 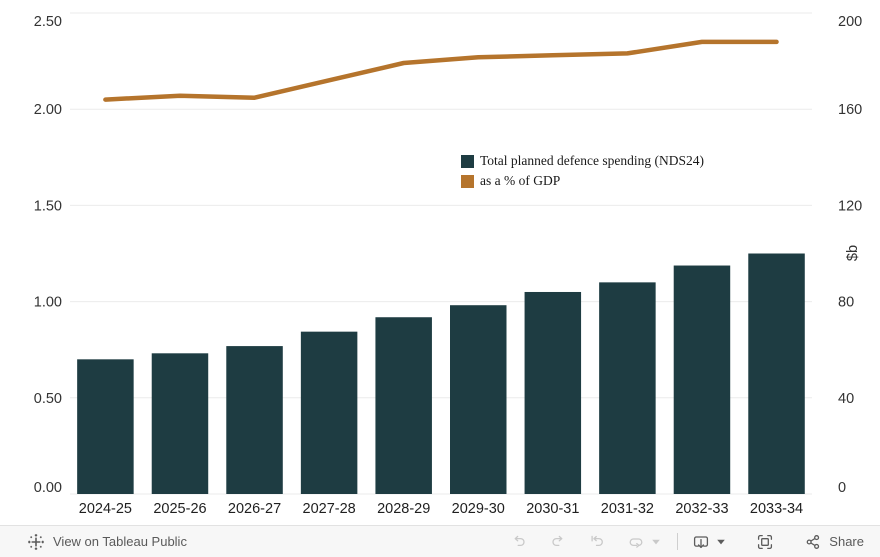 I want to click on reset-icon, so click(x=597, y=540).